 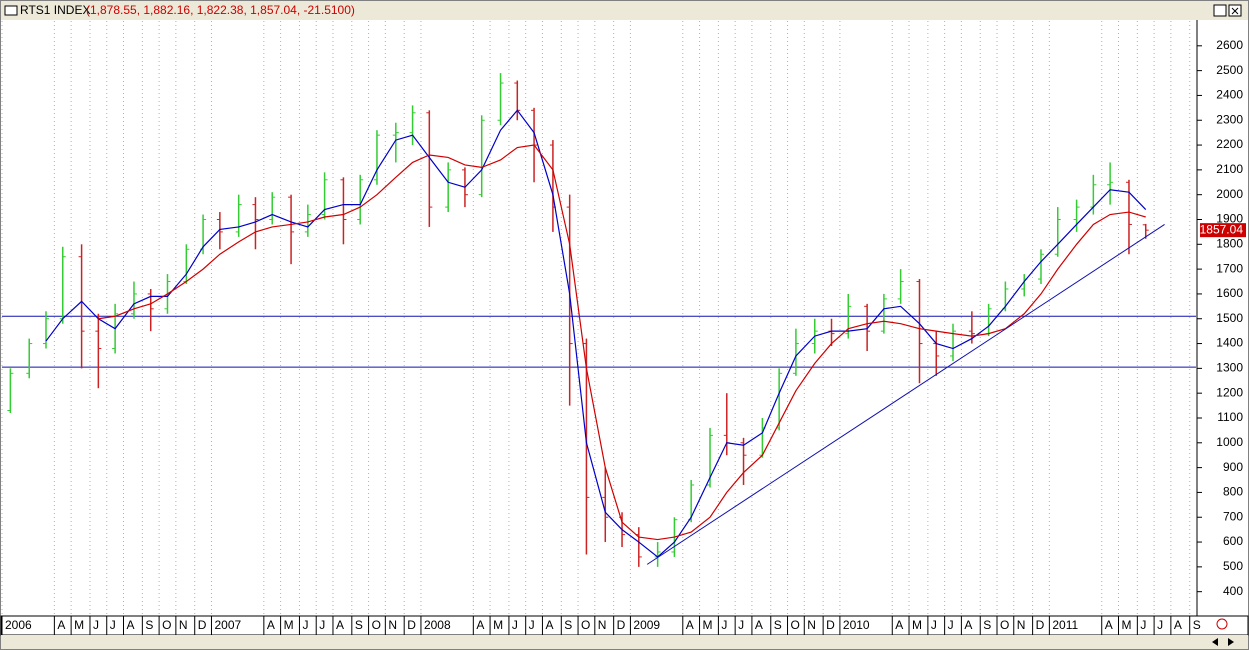 I want to click on last-price-box, so click(x=1223, y=230).